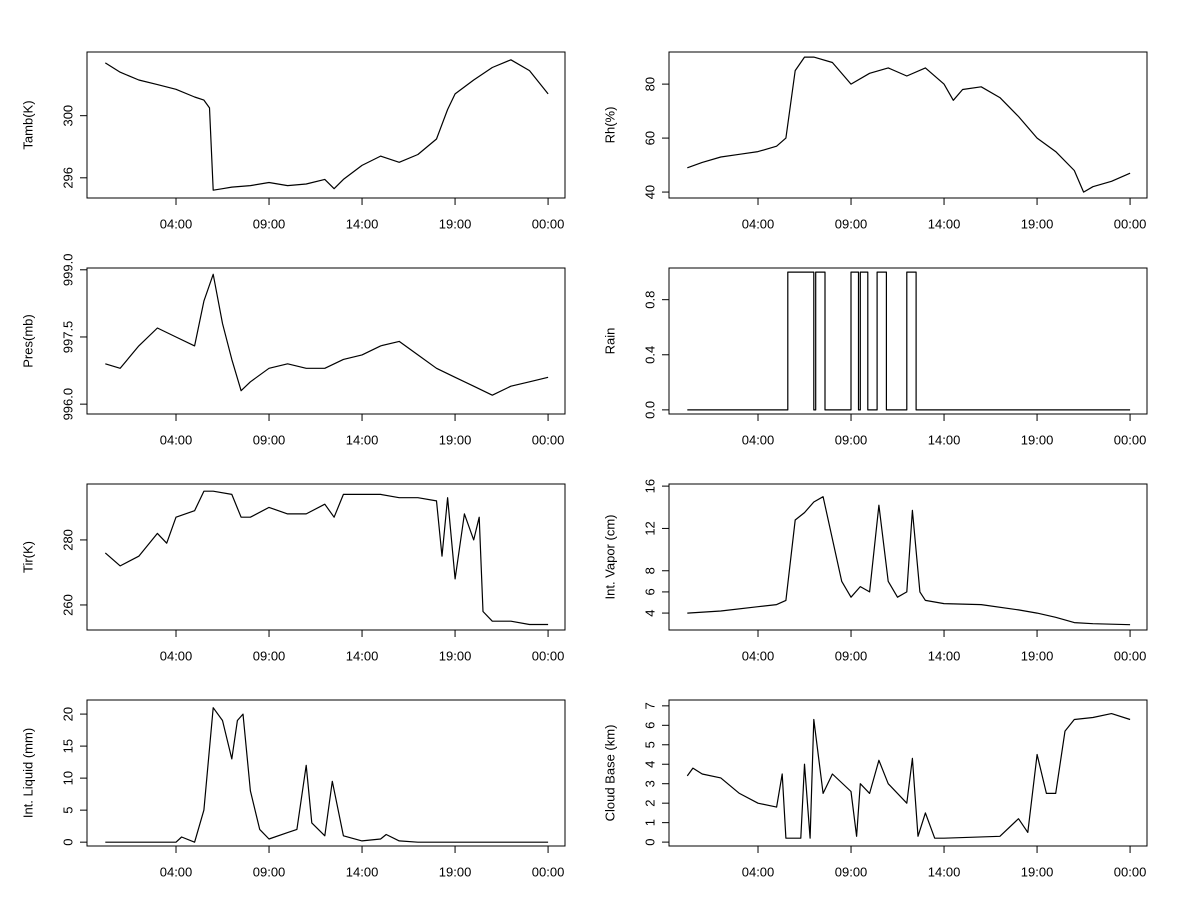  What do you see at coordinates (649, 84) in the screenshot?
I see `y-tick-label: 80` at bounding box center [649, 84].